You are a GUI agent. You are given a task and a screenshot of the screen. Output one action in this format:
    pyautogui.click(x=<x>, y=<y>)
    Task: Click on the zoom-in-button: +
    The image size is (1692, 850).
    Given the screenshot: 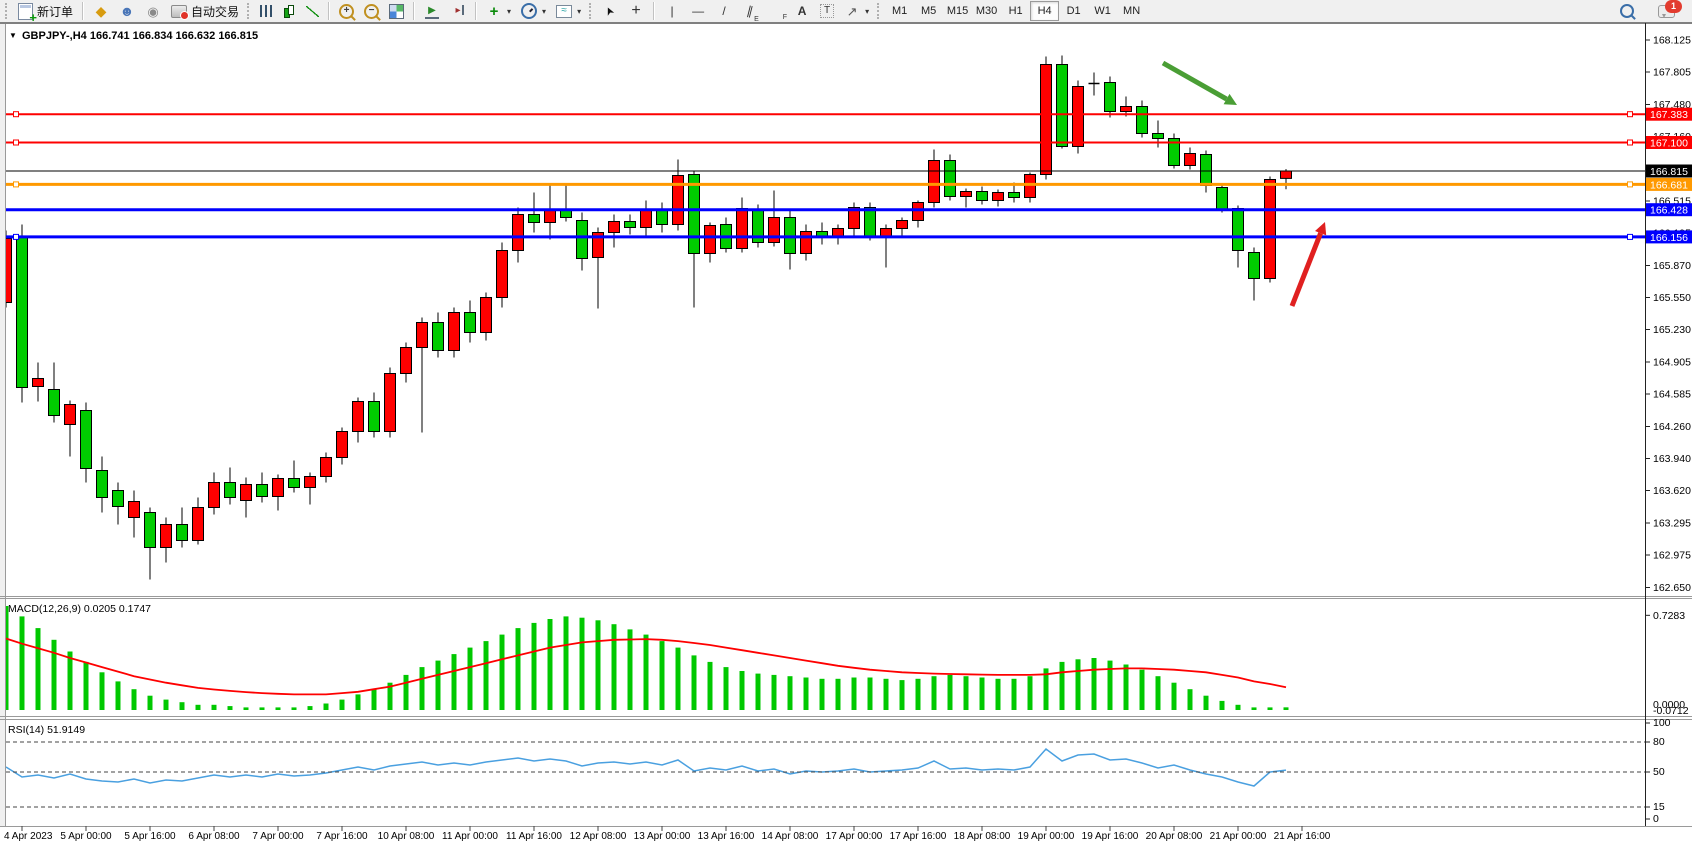 What is the action you would take?
    pyautogui.click(x=346, y=11)
    